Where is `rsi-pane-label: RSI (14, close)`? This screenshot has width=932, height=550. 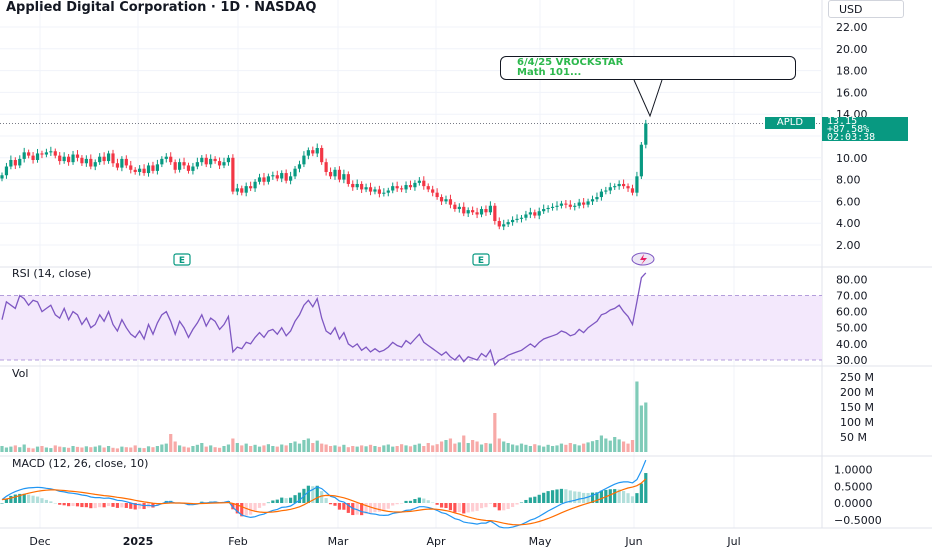
rsi-pane-label: RSI (14, close) is located at coordinates (52, 273).